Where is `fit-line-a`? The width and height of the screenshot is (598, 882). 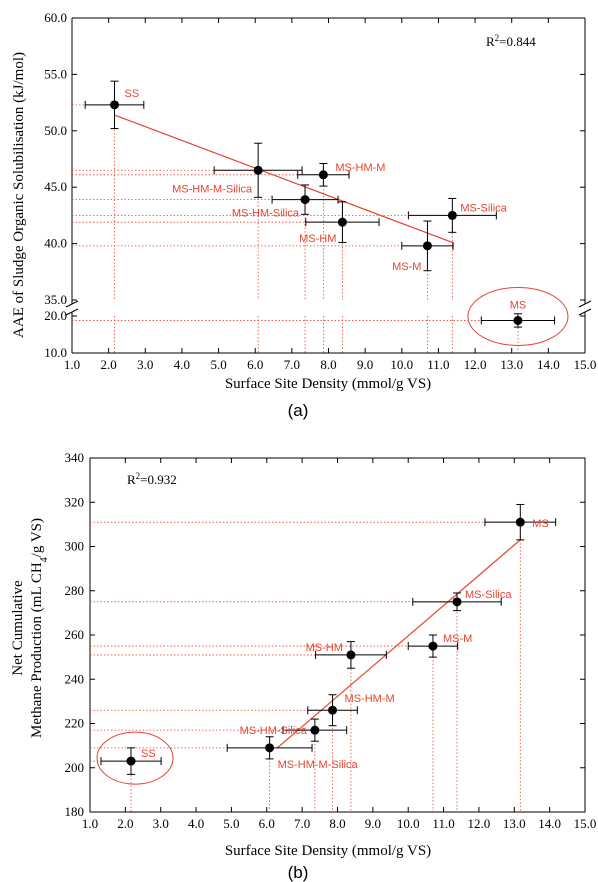 fit-line-a is located at coordinates (283, 179).